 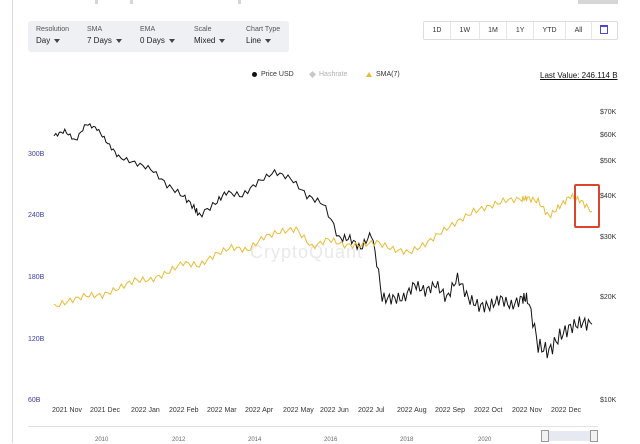 What do you see at coordinates (594, 436) in the screenshot?
I see `navigator-right-handle` at bounding box center [594, 436].